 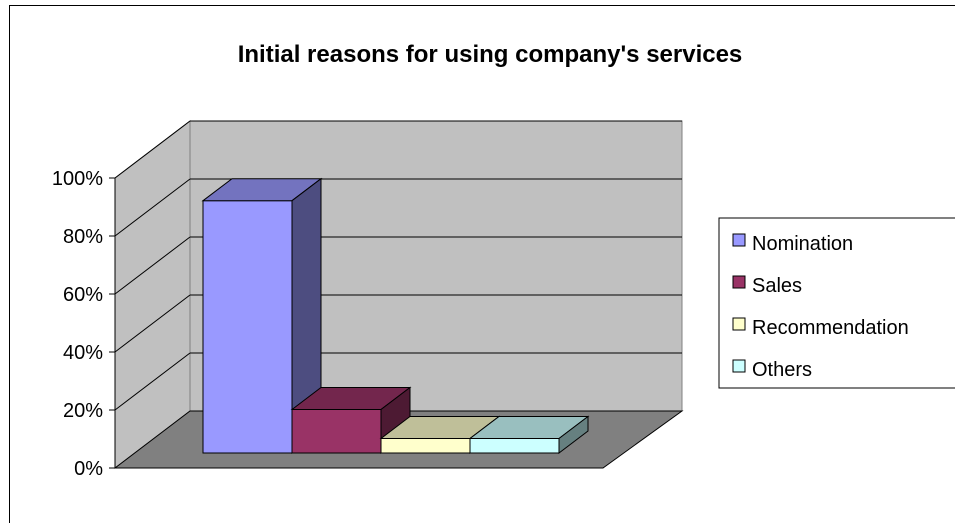 I want to click on side-wall, so click(x=152, y=294).